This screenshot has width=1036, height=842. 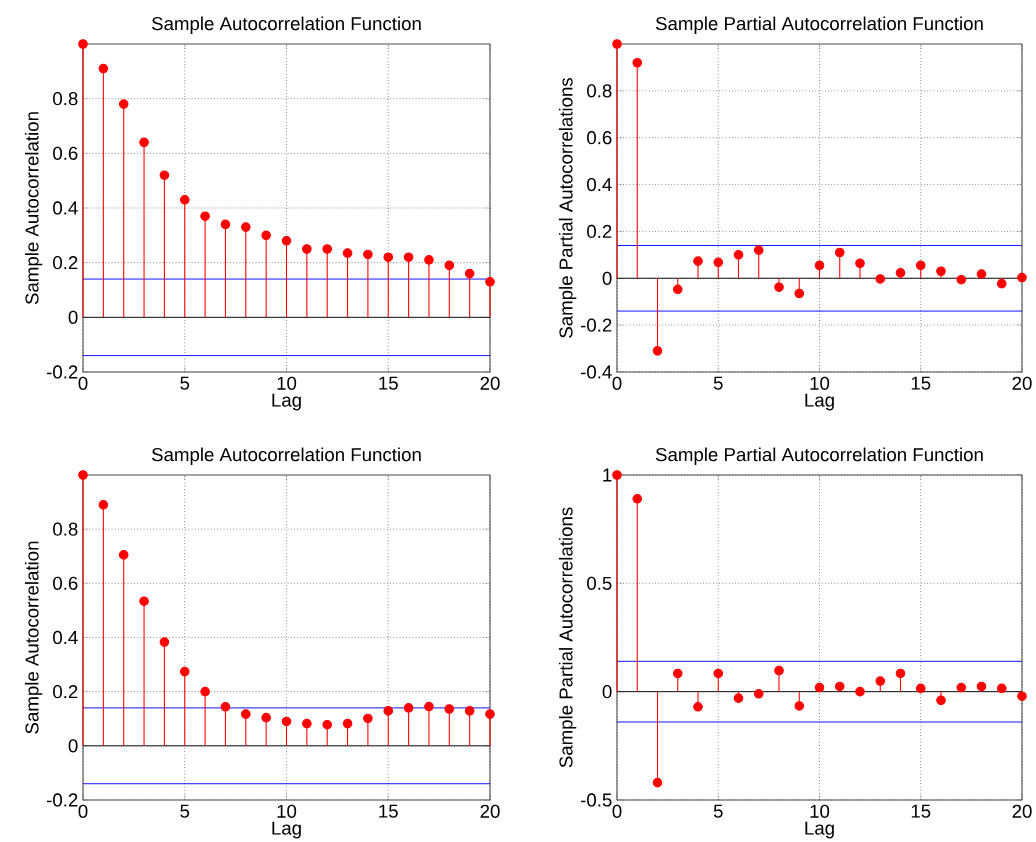 I want to click on y-tick-label: 0.5, so click(x=599, y=583).